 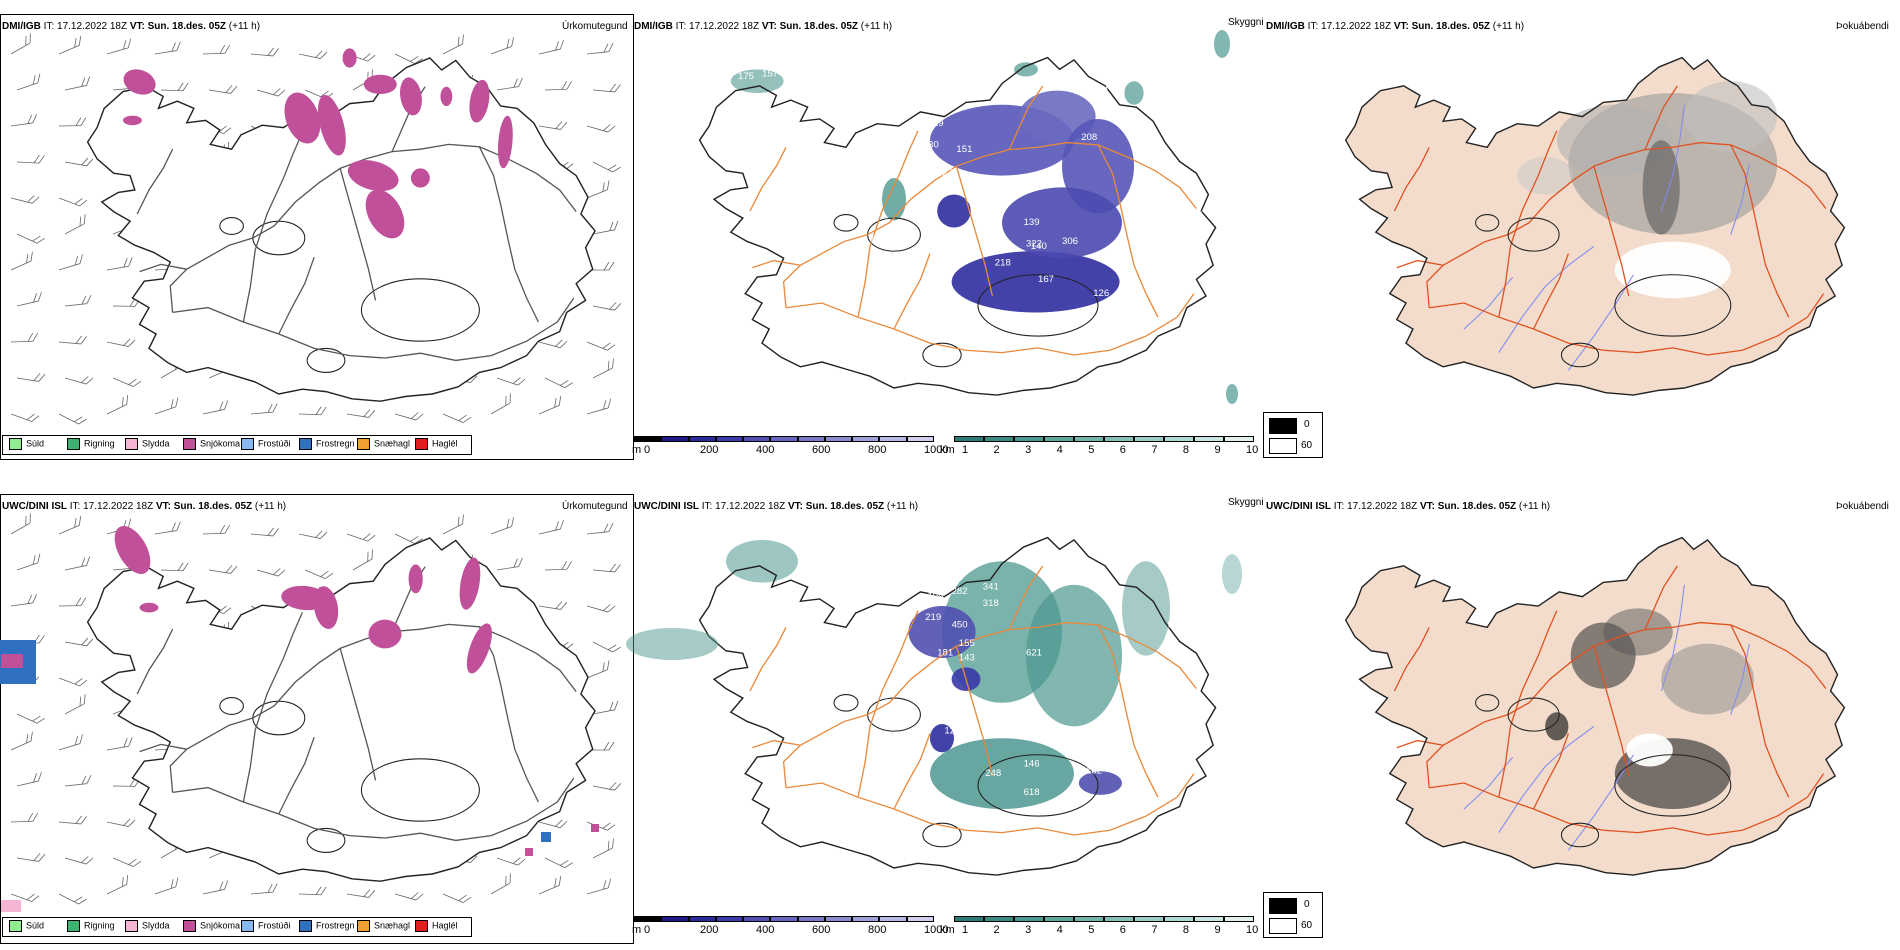 I want to click on fog-scale-bottom: 0 60, so click(x=1293, y=915).